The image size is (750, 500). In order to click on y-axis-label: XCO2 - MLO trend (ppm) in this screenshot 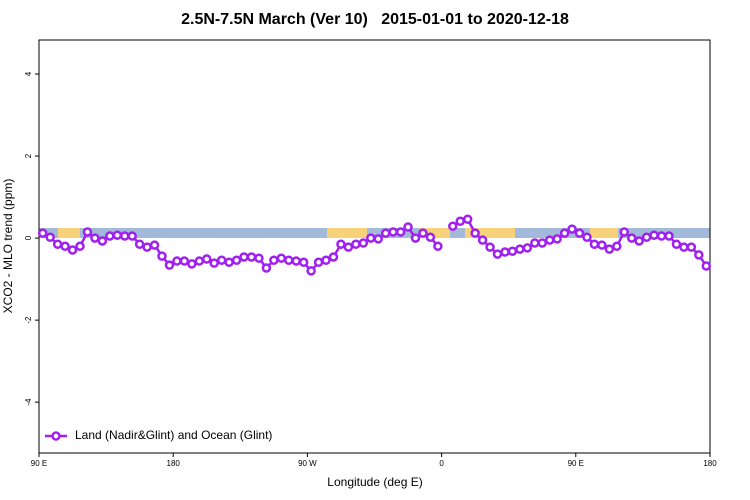, I will do `click(8, 246)`.